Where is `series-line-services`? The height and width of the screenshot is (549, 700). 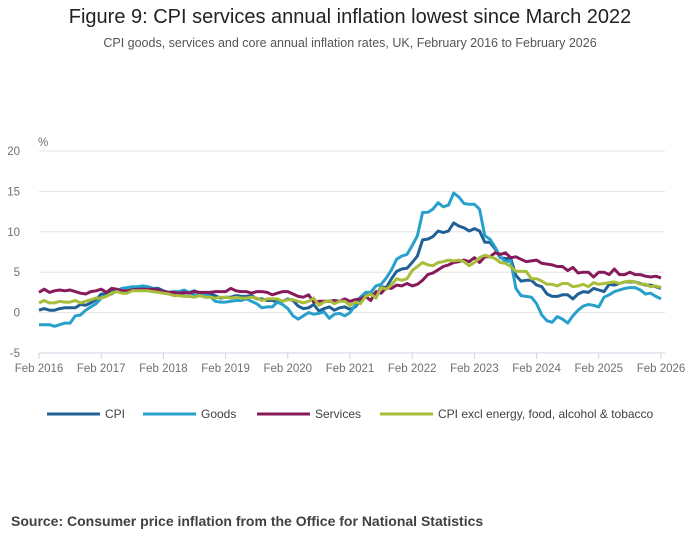
series-line-services is located at coordinates (350, 277).